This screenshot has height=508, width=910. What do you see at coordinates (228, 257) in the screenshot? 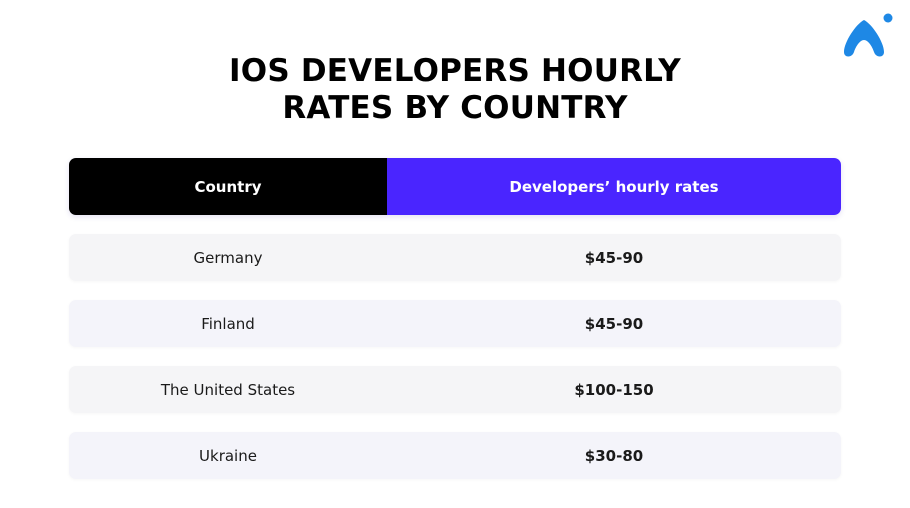
I see `country-cell: Germany` at bounding box center [228, 257].